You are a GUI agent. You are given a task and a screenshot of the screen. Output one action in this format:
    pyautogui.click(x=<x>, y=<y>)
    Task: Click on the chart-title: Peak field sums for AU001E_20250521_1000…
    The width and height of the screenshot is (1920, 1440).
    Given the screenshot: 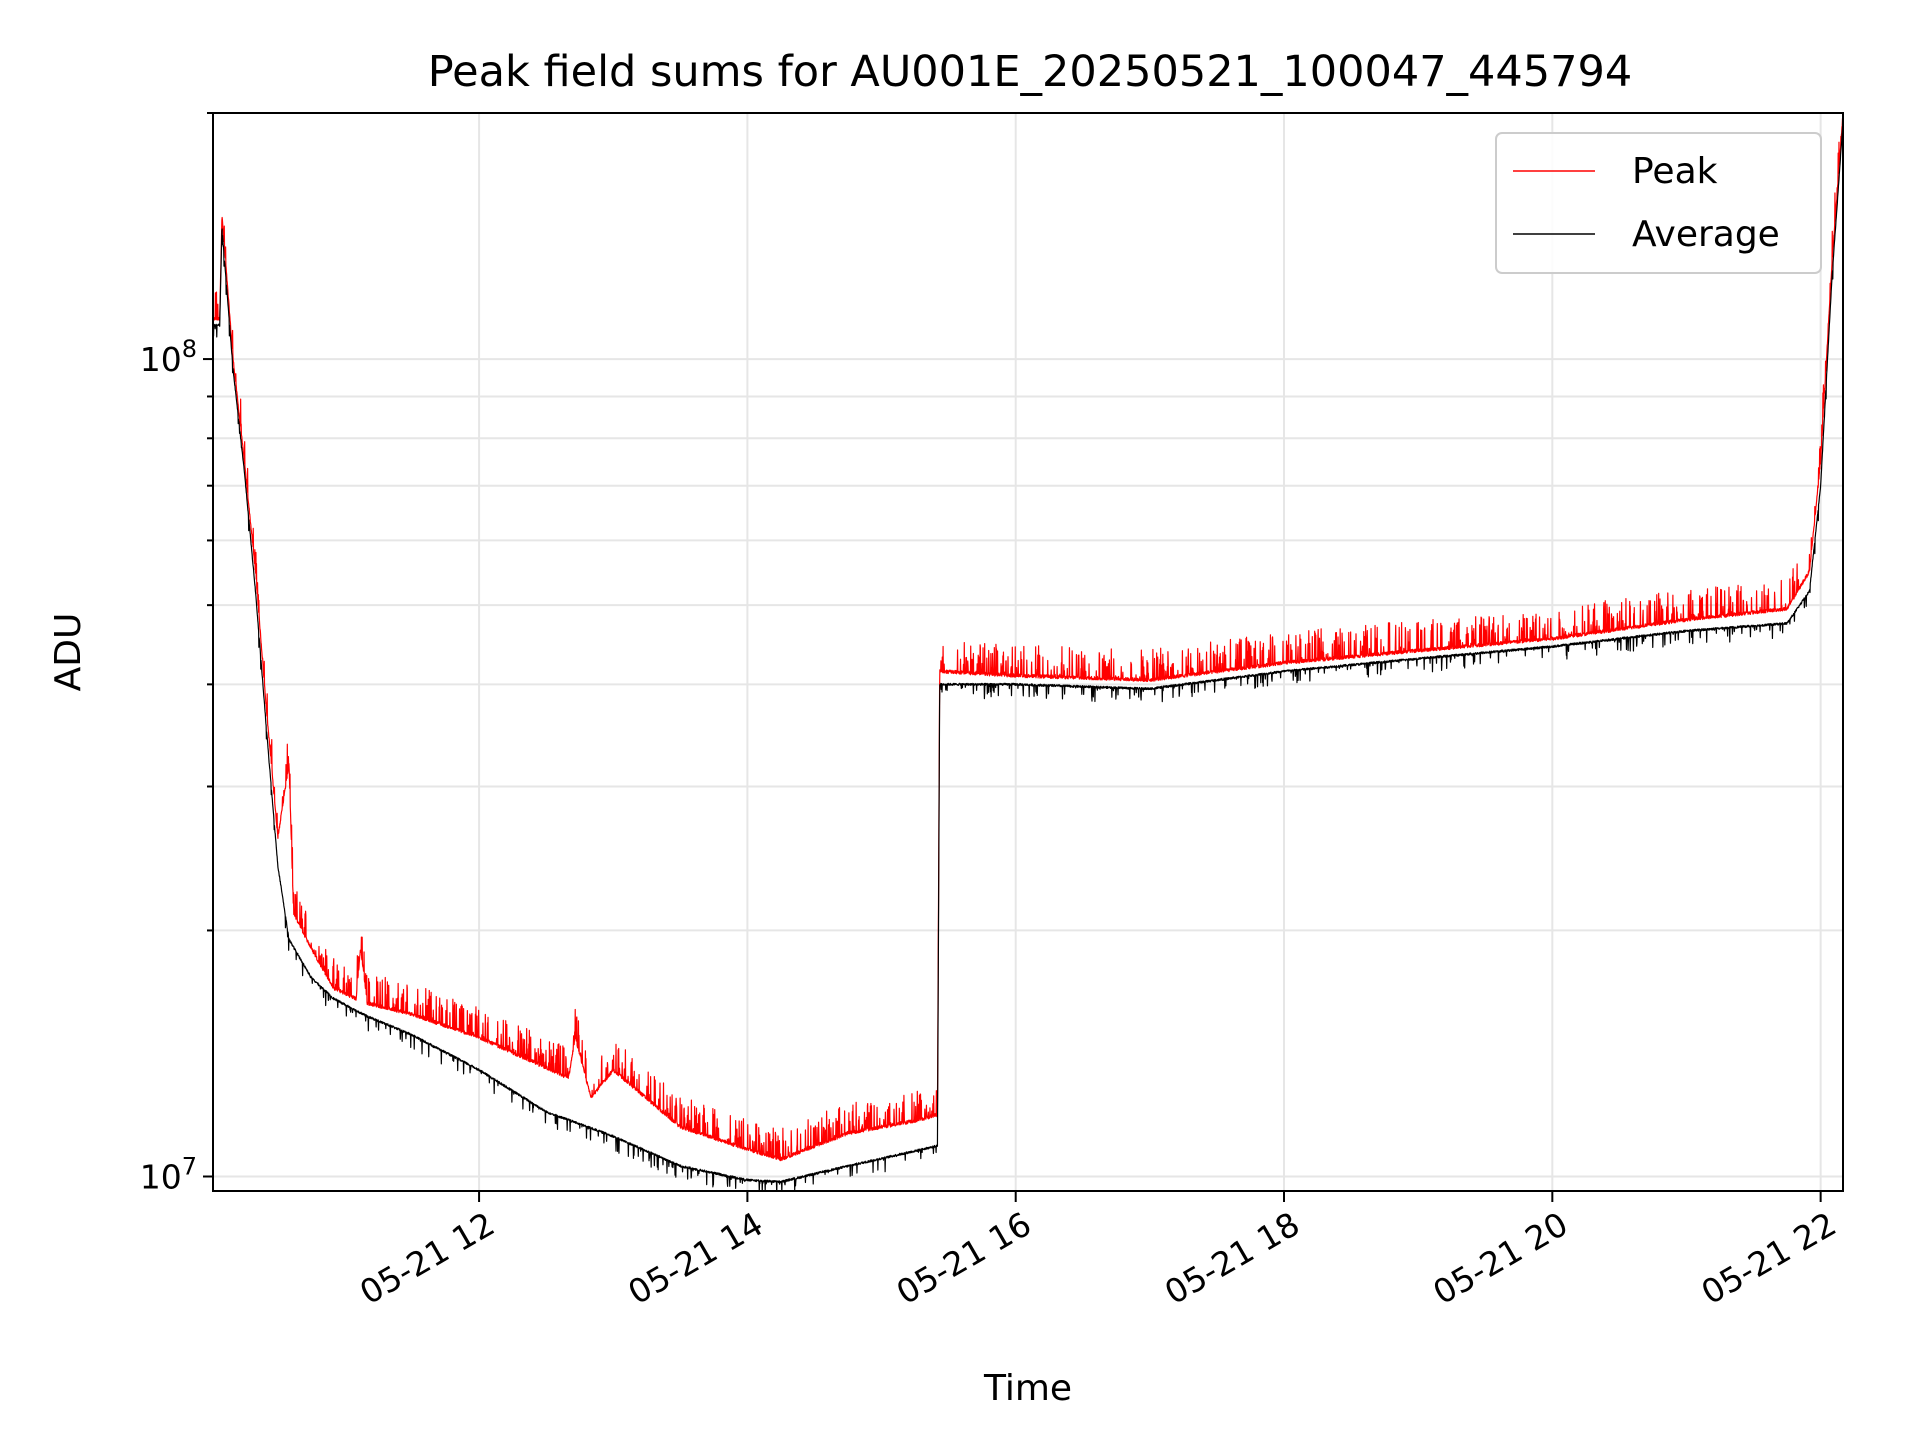 What is the action you would take?
    pyautogui.click(x=1030, y=72)
    